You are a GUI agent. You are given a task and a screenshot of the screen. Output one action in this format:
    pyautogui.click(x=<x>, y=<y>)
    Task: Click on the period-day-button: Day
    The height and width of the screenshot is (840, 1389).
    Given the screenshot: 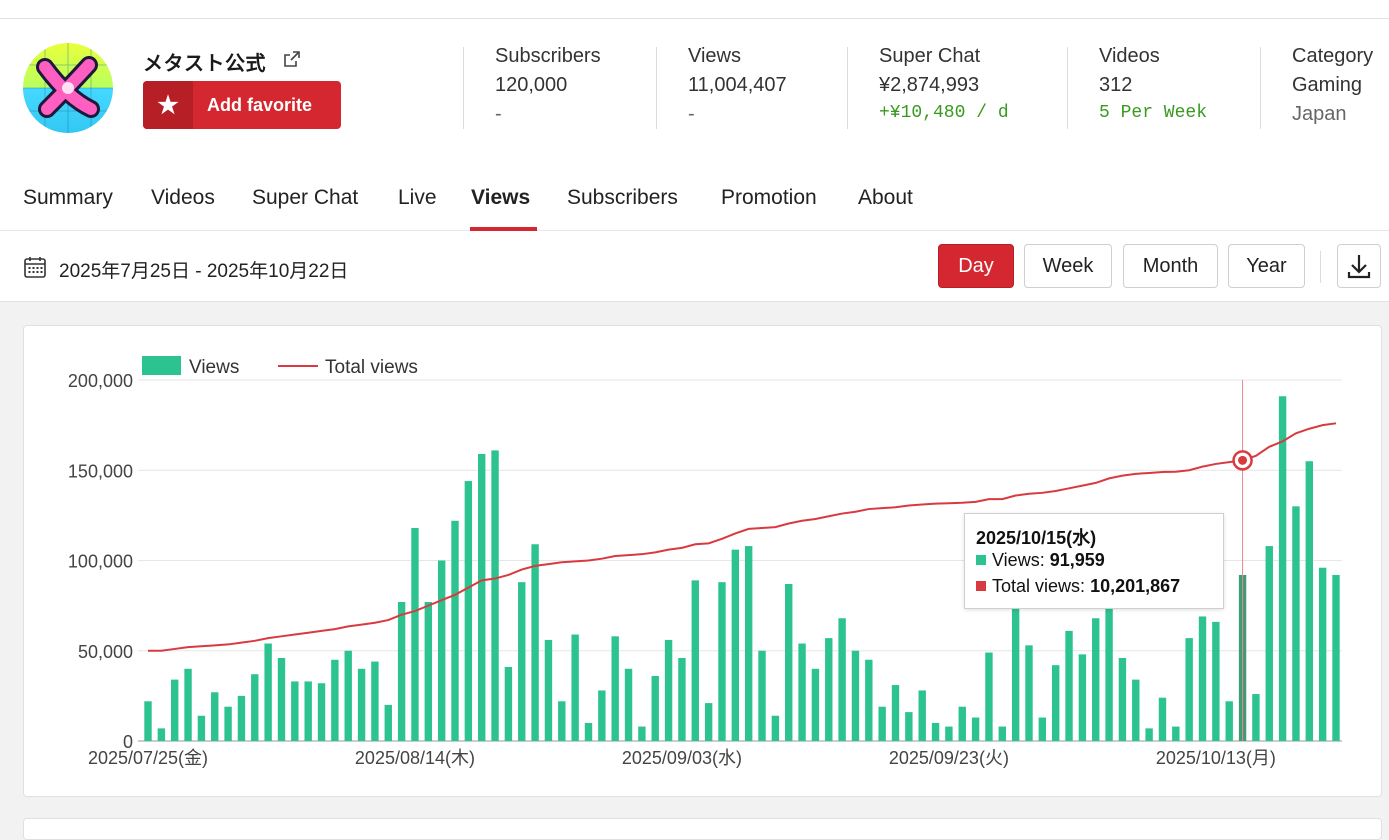 What is the action you would take?
    pyautogui.click(x=976, y=266)
    